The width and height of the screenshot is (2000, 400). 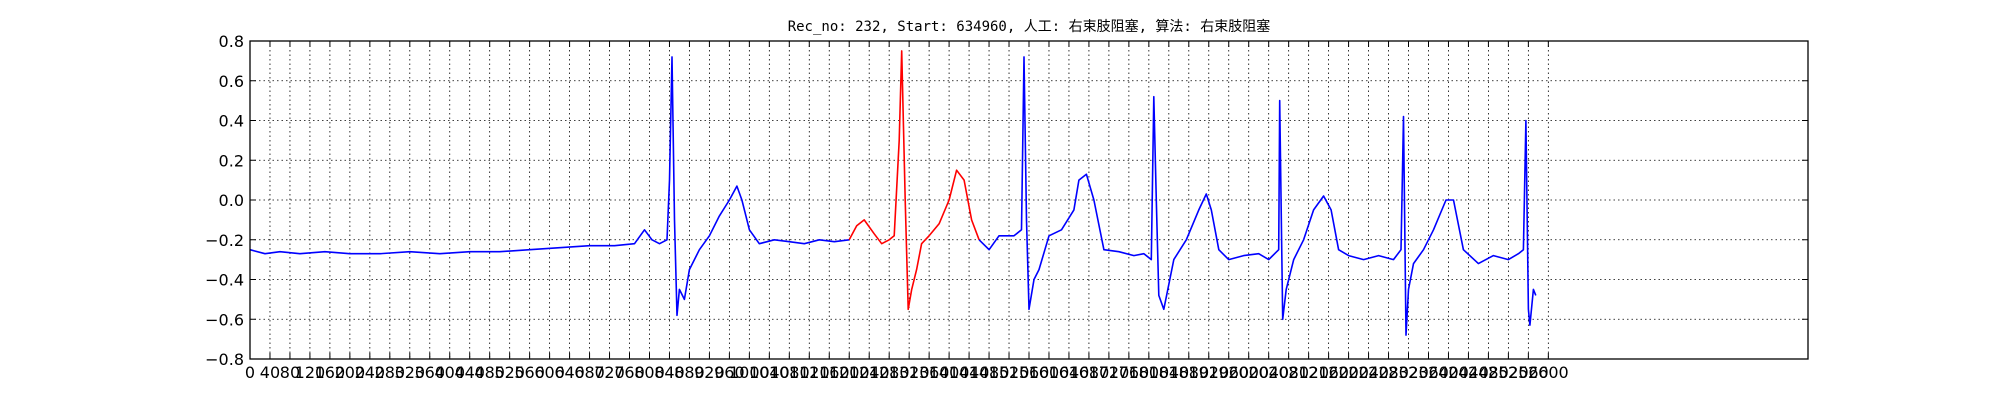 I want to click on x-tick-label: 2520, so click(x=1508, y=372).